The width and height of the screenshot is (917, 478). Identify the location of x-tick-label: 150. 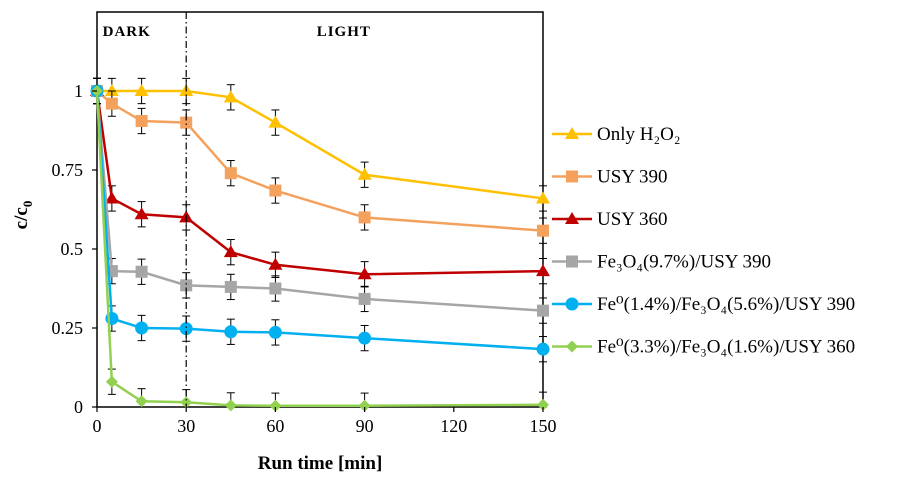
(543, 426).